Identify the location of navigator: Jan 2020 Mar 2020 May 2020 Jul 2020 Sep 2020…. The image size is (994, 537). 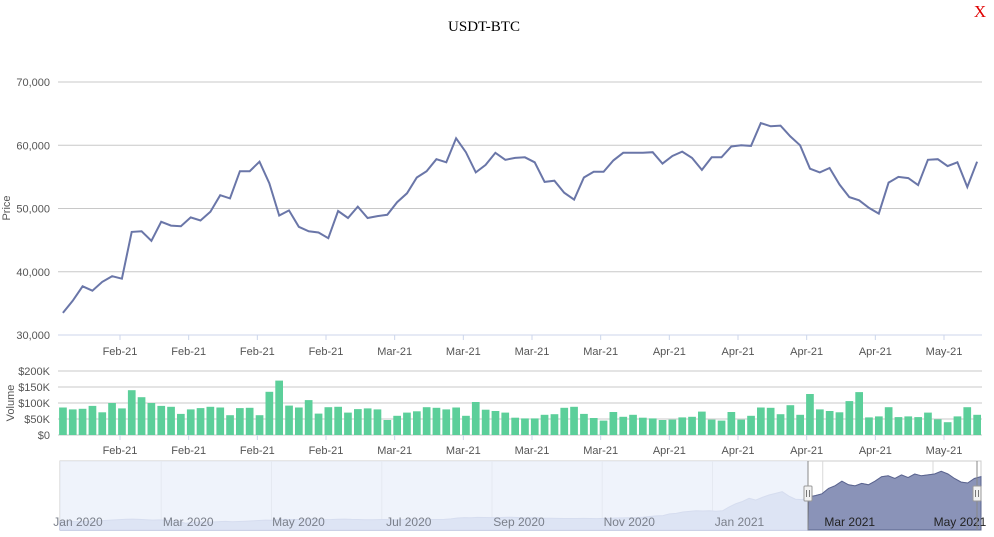
(520, 495).